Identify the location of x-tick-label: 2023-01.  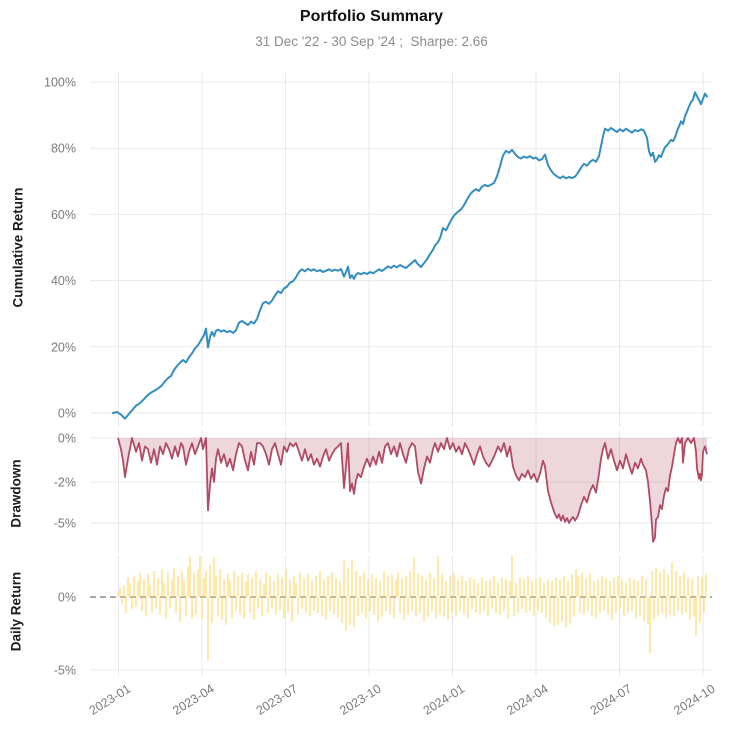
(110, 700).